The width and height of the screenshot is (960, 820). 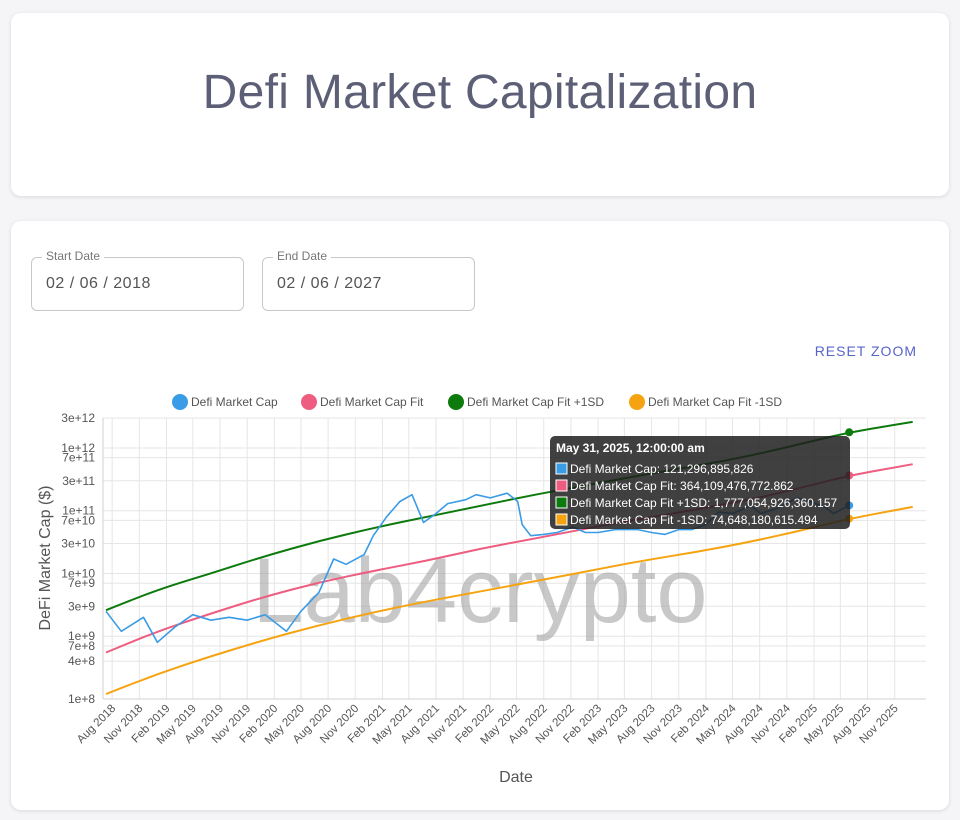 What do you see at coordinates (849, 432) in the screenshot?
I see `hover-point-fit-plus-1sd-line` at bounding box center [849, 432].